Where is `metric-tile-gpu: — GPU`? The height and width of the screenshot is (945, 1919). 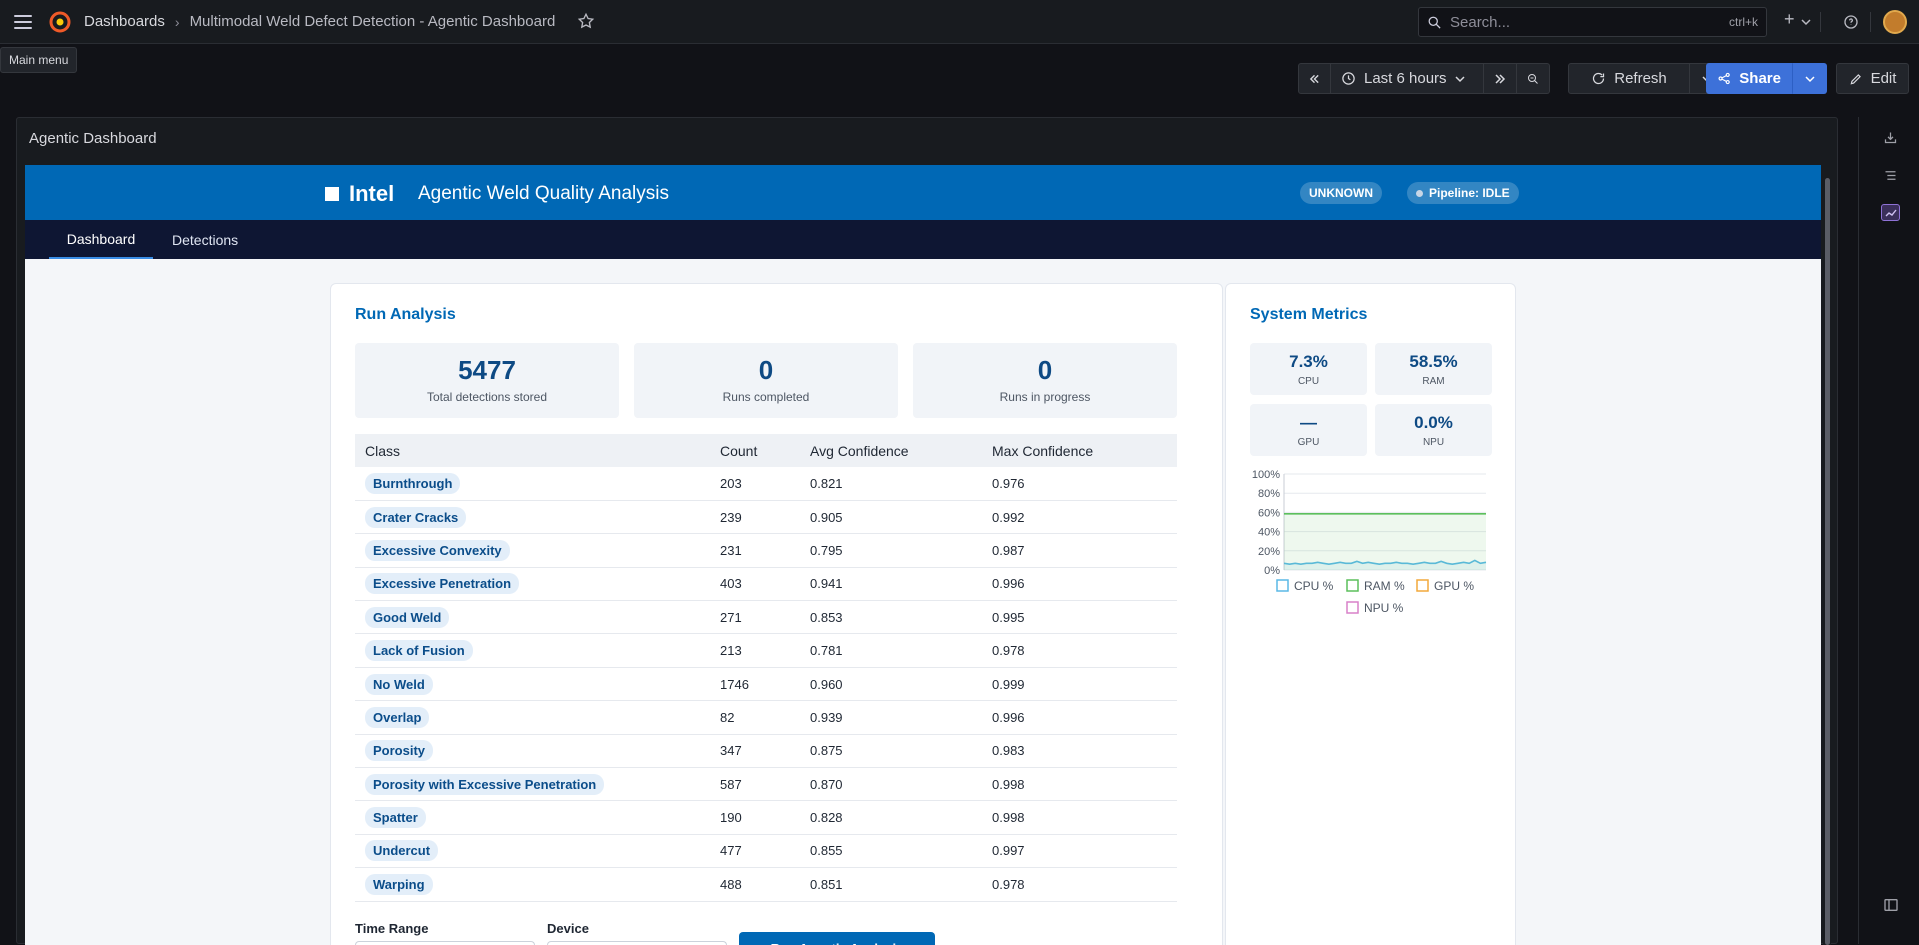
metric-tile-gpu: — GPU is located at coordinates (1308, 430).